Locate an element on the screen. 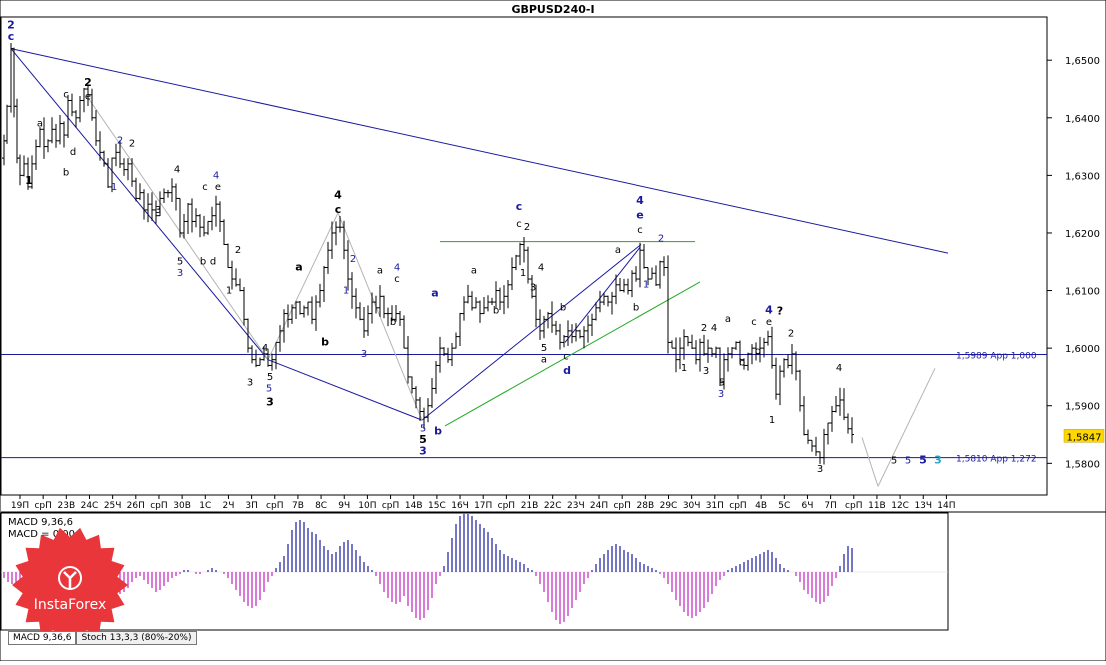  x-tick-label: 24С is located at coordinates (90, 506).